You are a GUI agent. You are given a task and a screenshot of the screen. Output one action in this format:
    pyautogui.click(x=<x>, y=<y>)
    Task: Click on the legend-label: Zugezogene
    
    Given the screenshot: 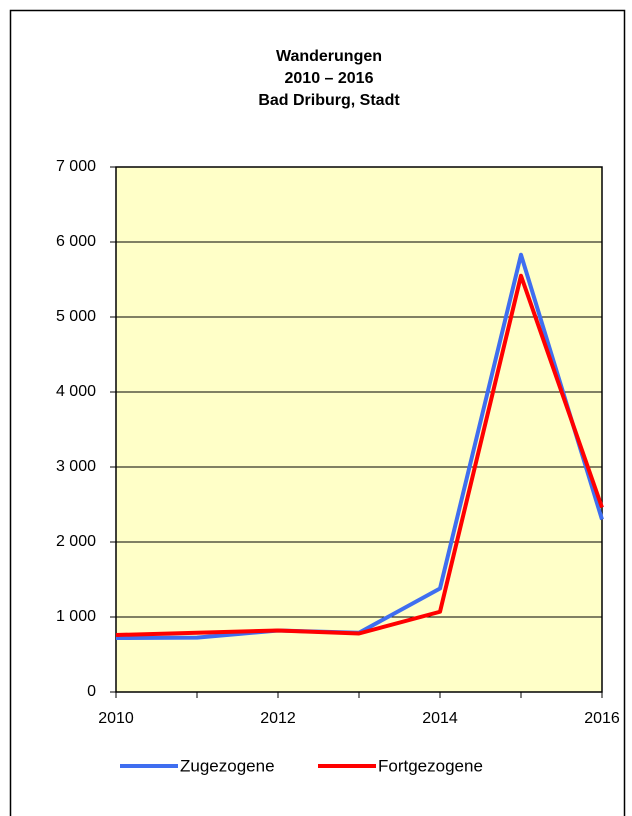 What is the action you would take?
    pyautogui.click(x=227, y=765)
    